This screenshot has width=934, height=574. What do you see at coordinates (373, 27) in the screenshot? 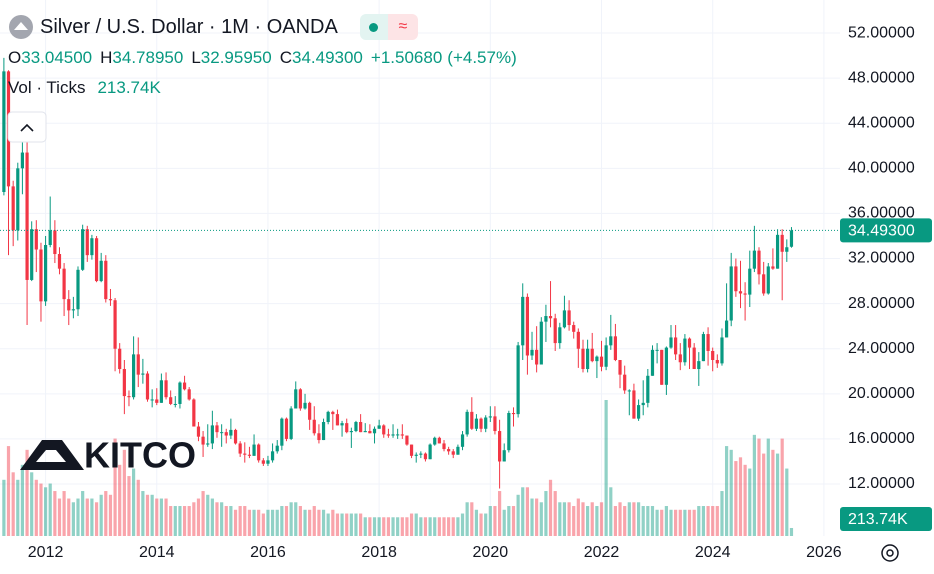
I see `status-open` at bounding box center [373, 27].